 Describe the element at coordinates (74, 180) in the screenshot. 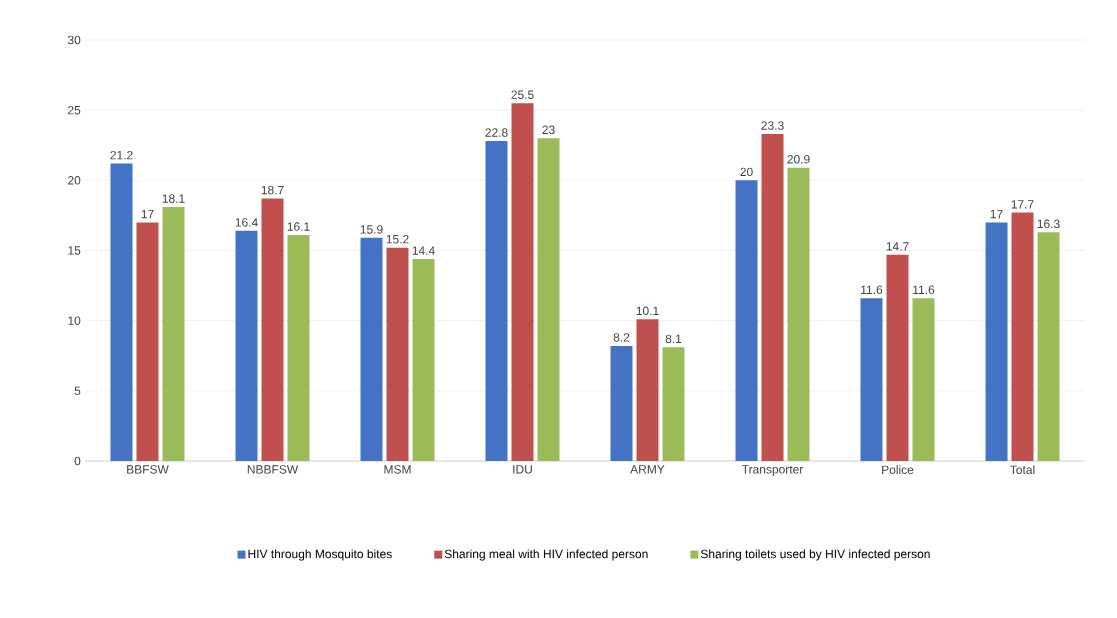

I see `y-tick-label: 20` at that location.